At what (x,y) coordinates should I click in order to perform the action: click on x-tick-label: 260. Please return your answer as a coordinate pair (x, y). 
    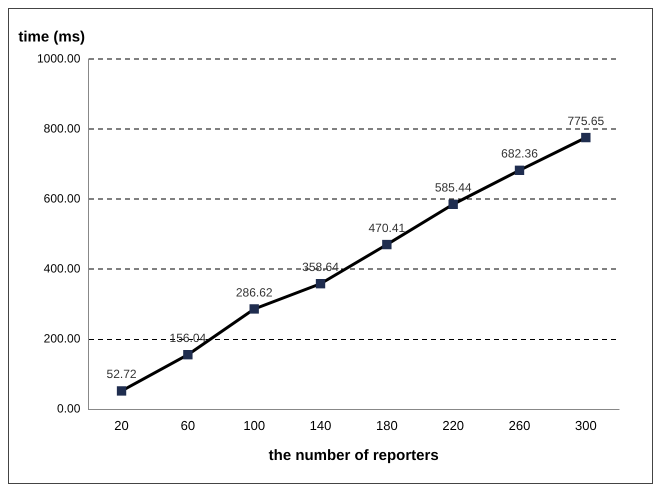
    Looking at the image, I should click on (519, 425).